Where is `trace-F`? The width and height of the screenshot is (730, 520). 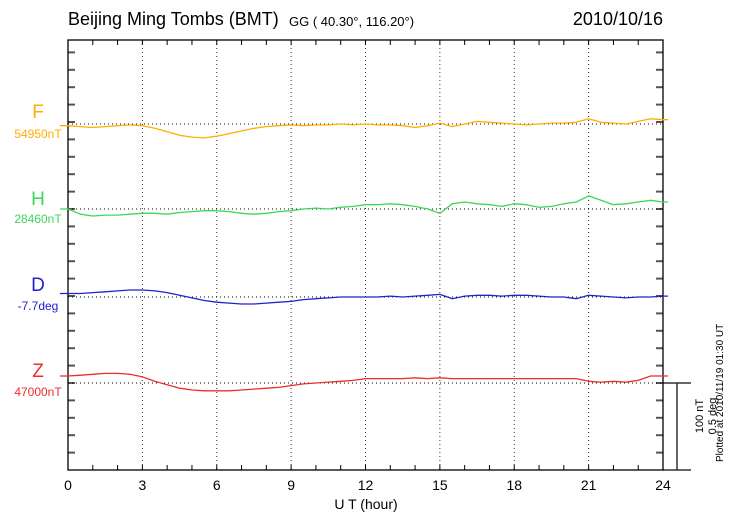
trace-F is located at coordinates (364, 128).